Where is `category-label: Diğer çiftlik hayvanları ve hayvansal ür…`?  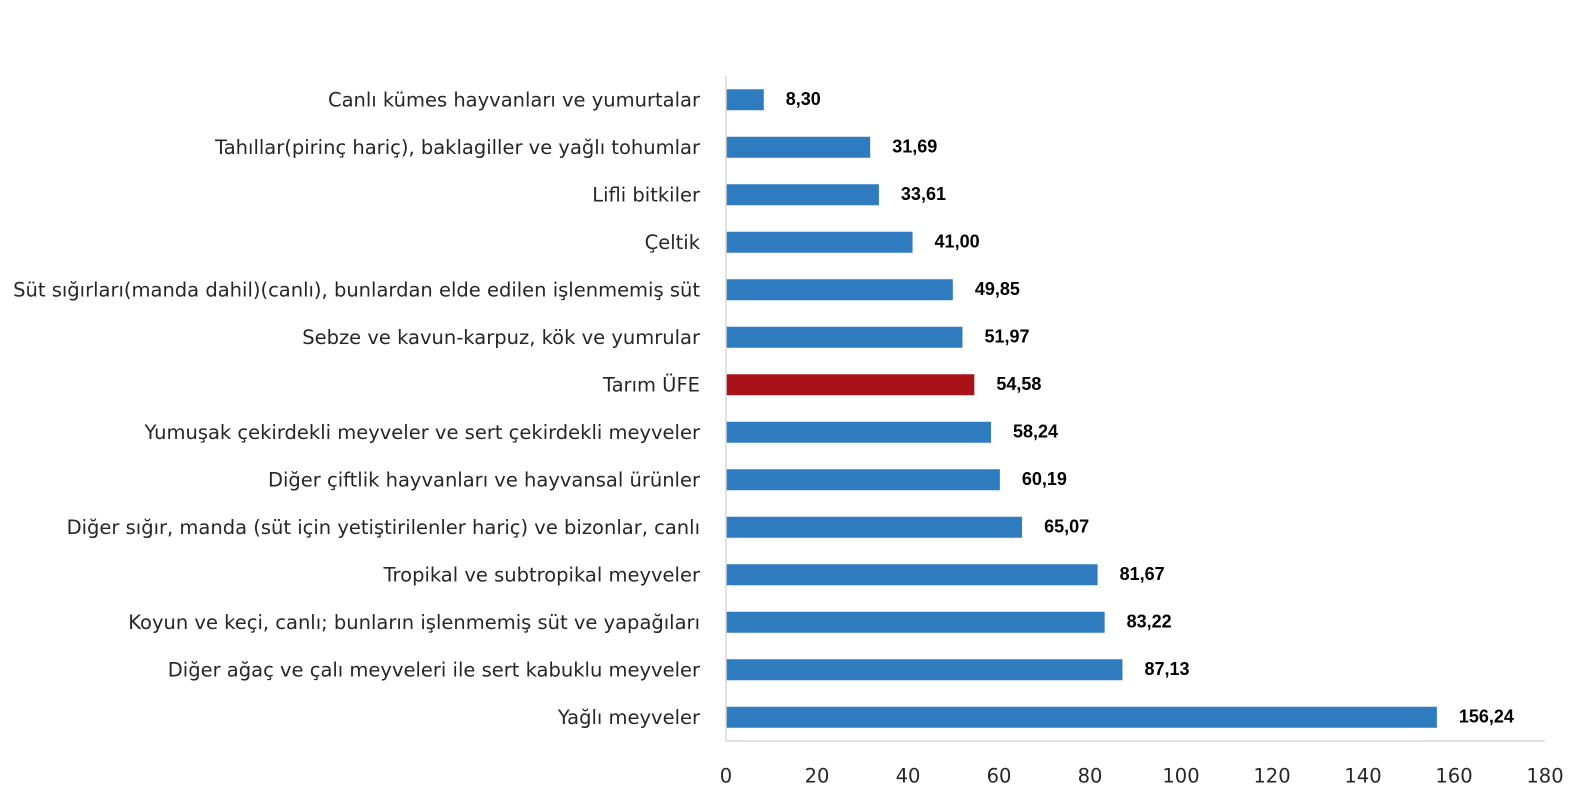
category-label: Diğer çiftlik hayvanları ve hayvansal ür… is located at coordinates (484, 479).